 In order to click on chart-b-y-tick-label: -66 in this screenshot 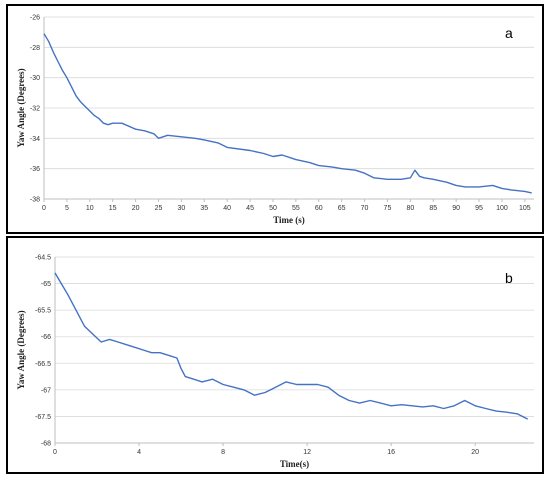, I will do `click(46, 337)`.